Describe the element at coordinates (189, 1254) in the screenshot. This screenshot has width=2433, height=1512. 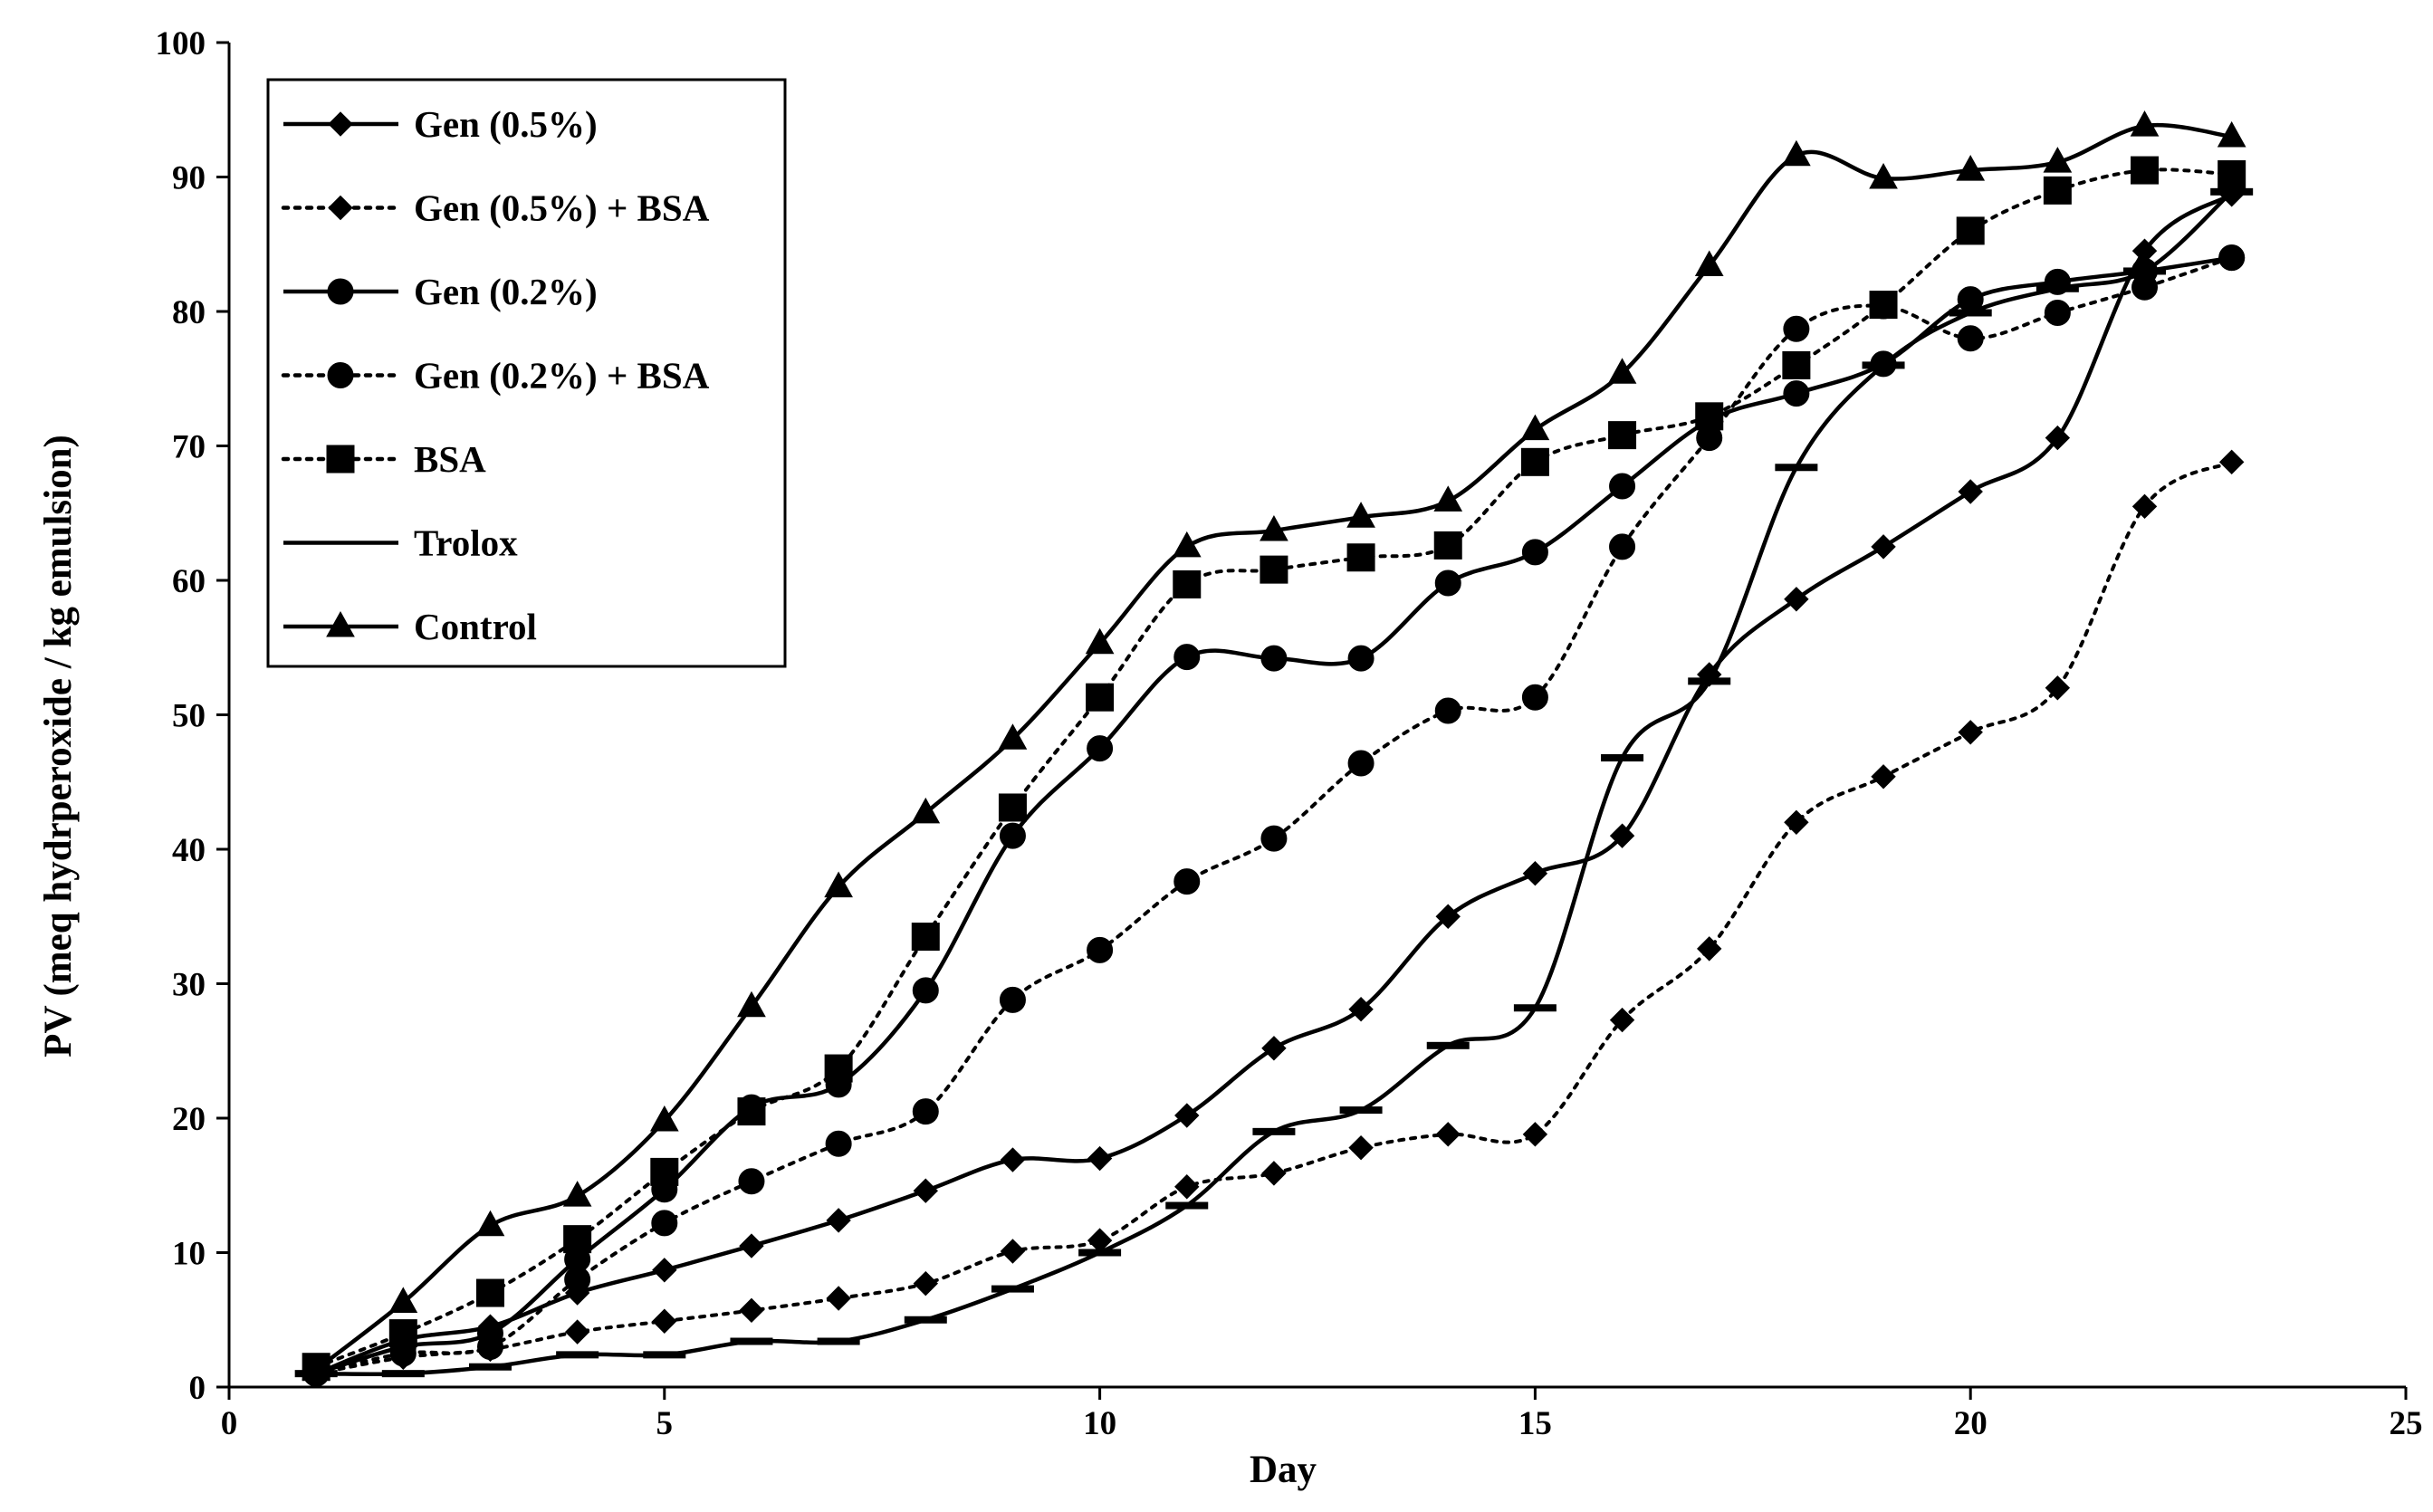
I see `y-tick-label: 10` at that location.